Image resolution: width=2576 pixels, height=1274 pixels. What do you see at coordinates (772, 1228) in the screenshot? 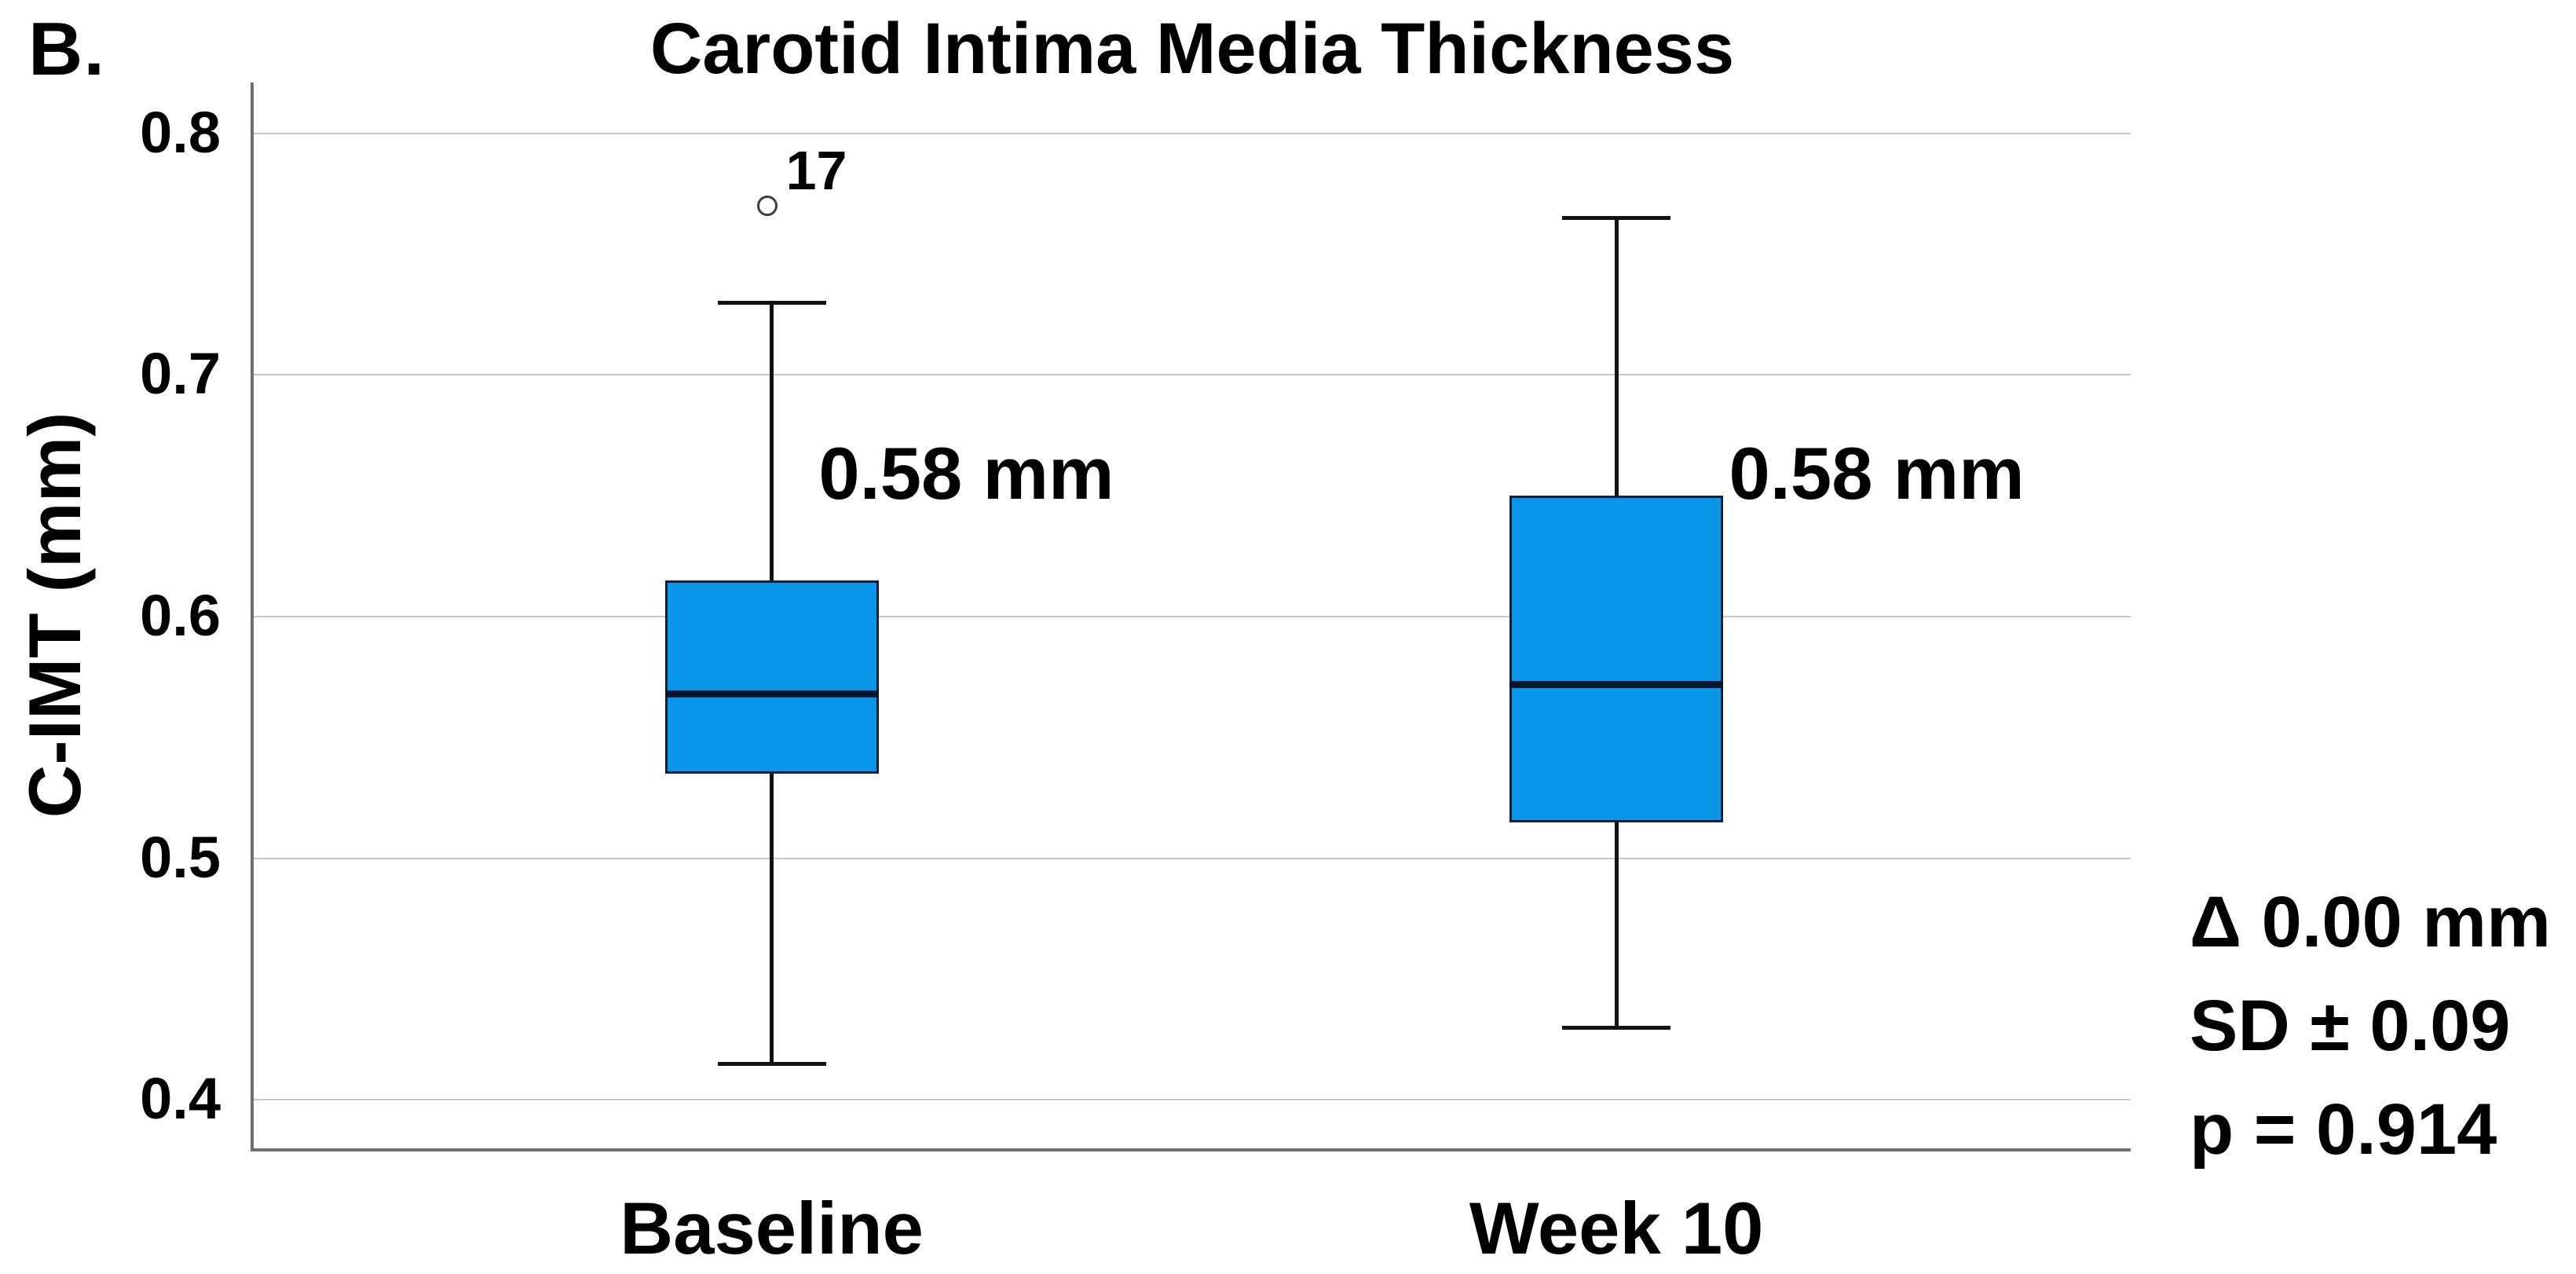
I see `x-tick-label: Baseline` at bounding box center [772, 1228].